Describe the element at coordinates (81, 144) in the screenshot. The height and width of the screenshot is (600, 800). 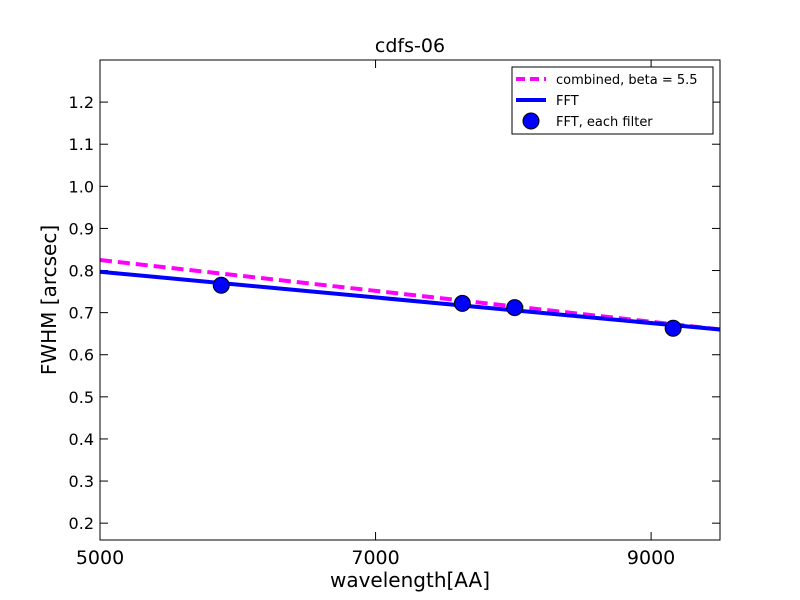
I see `y-tick-label: 1.1` at that location.